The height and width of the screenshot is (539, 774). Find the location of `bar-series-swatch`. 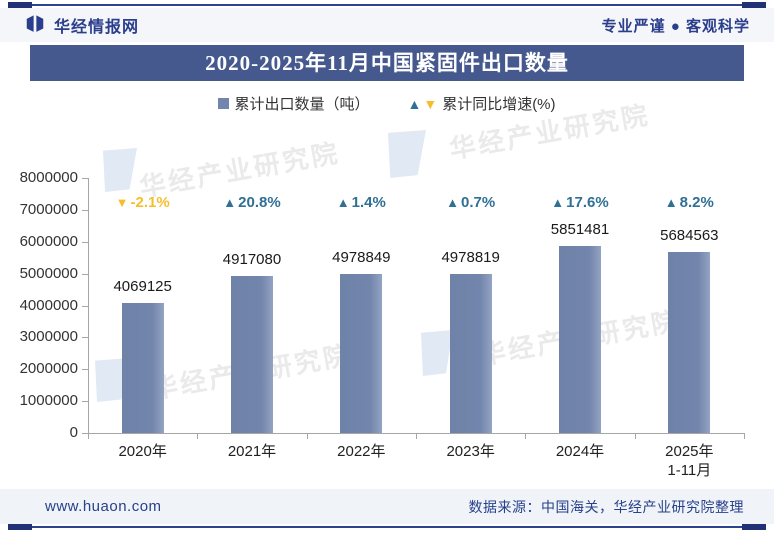

bar-series-swatch is located at coordinates (224, 103).